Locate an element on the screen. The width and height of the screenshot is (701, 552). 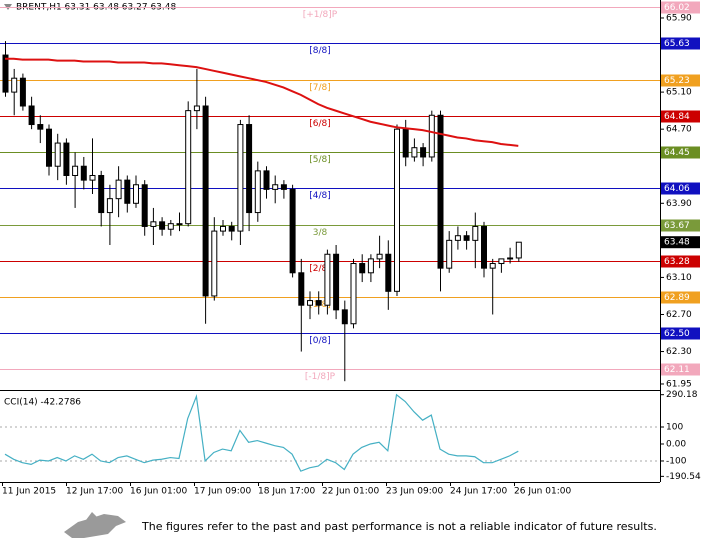
level-name: [4/8] is located at coordinates (320, 196).